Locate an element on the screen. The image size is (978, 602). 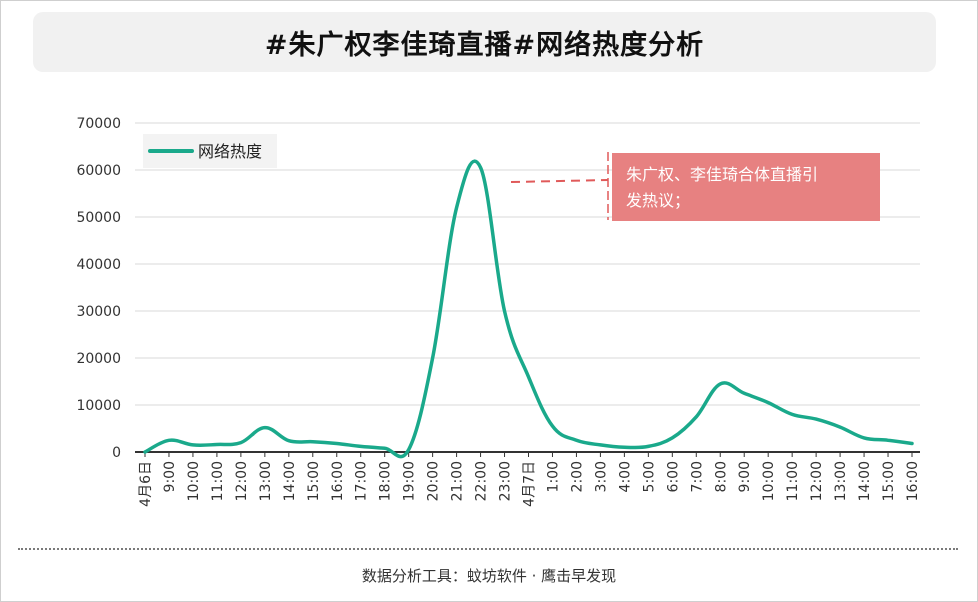
footer-divider is located at coordinates (488, 549).